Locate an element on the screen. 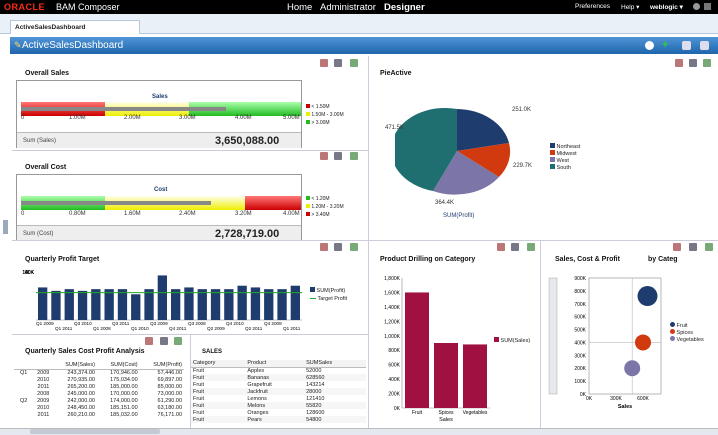 The width and height of the screenshot is (718, 435). y-tick-label: 100K is located at coordinates (580, 382).